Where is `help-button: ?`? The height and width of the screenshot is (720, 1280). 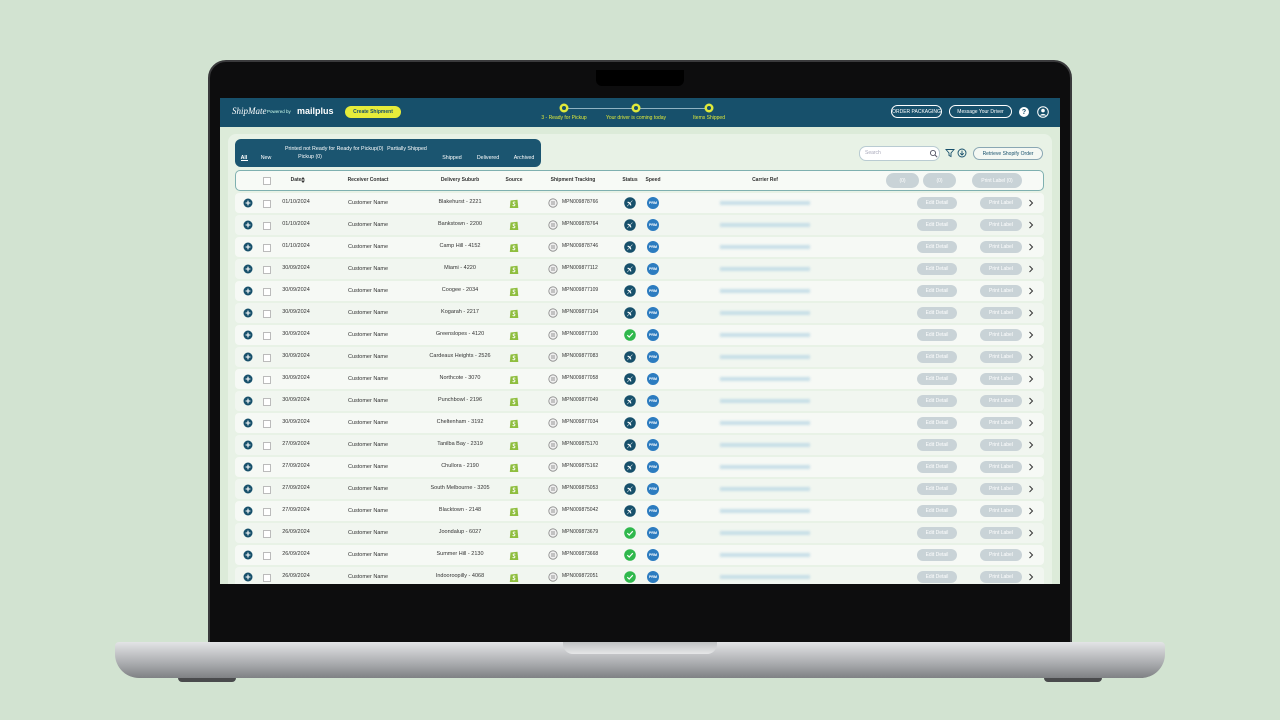 help-button: ? is located at coordinates (1024, 112).